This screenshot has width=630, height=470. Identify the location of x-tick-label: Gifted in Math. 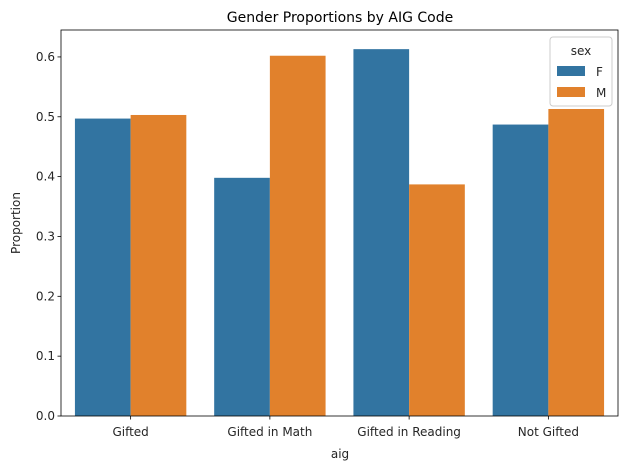
(269, 432).